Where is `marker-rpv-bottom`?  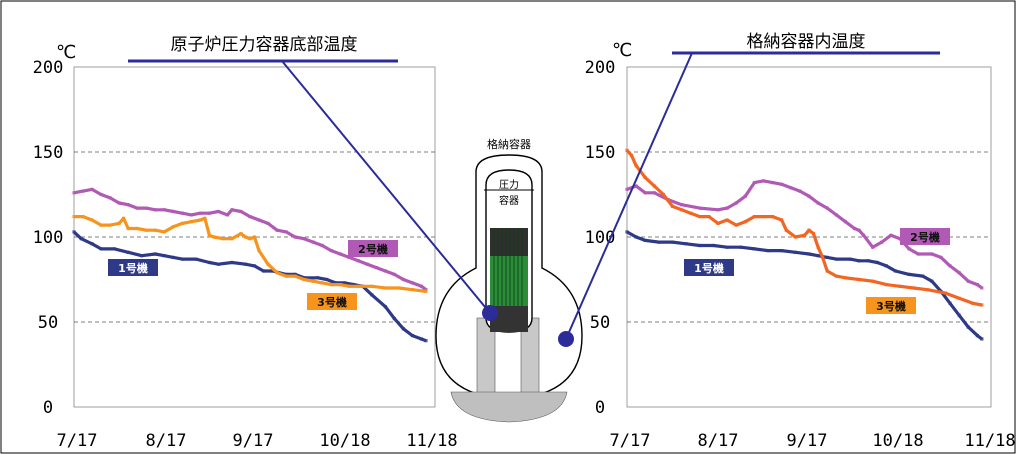 marker-rpv-bottom is located at coordinates (490, 313).